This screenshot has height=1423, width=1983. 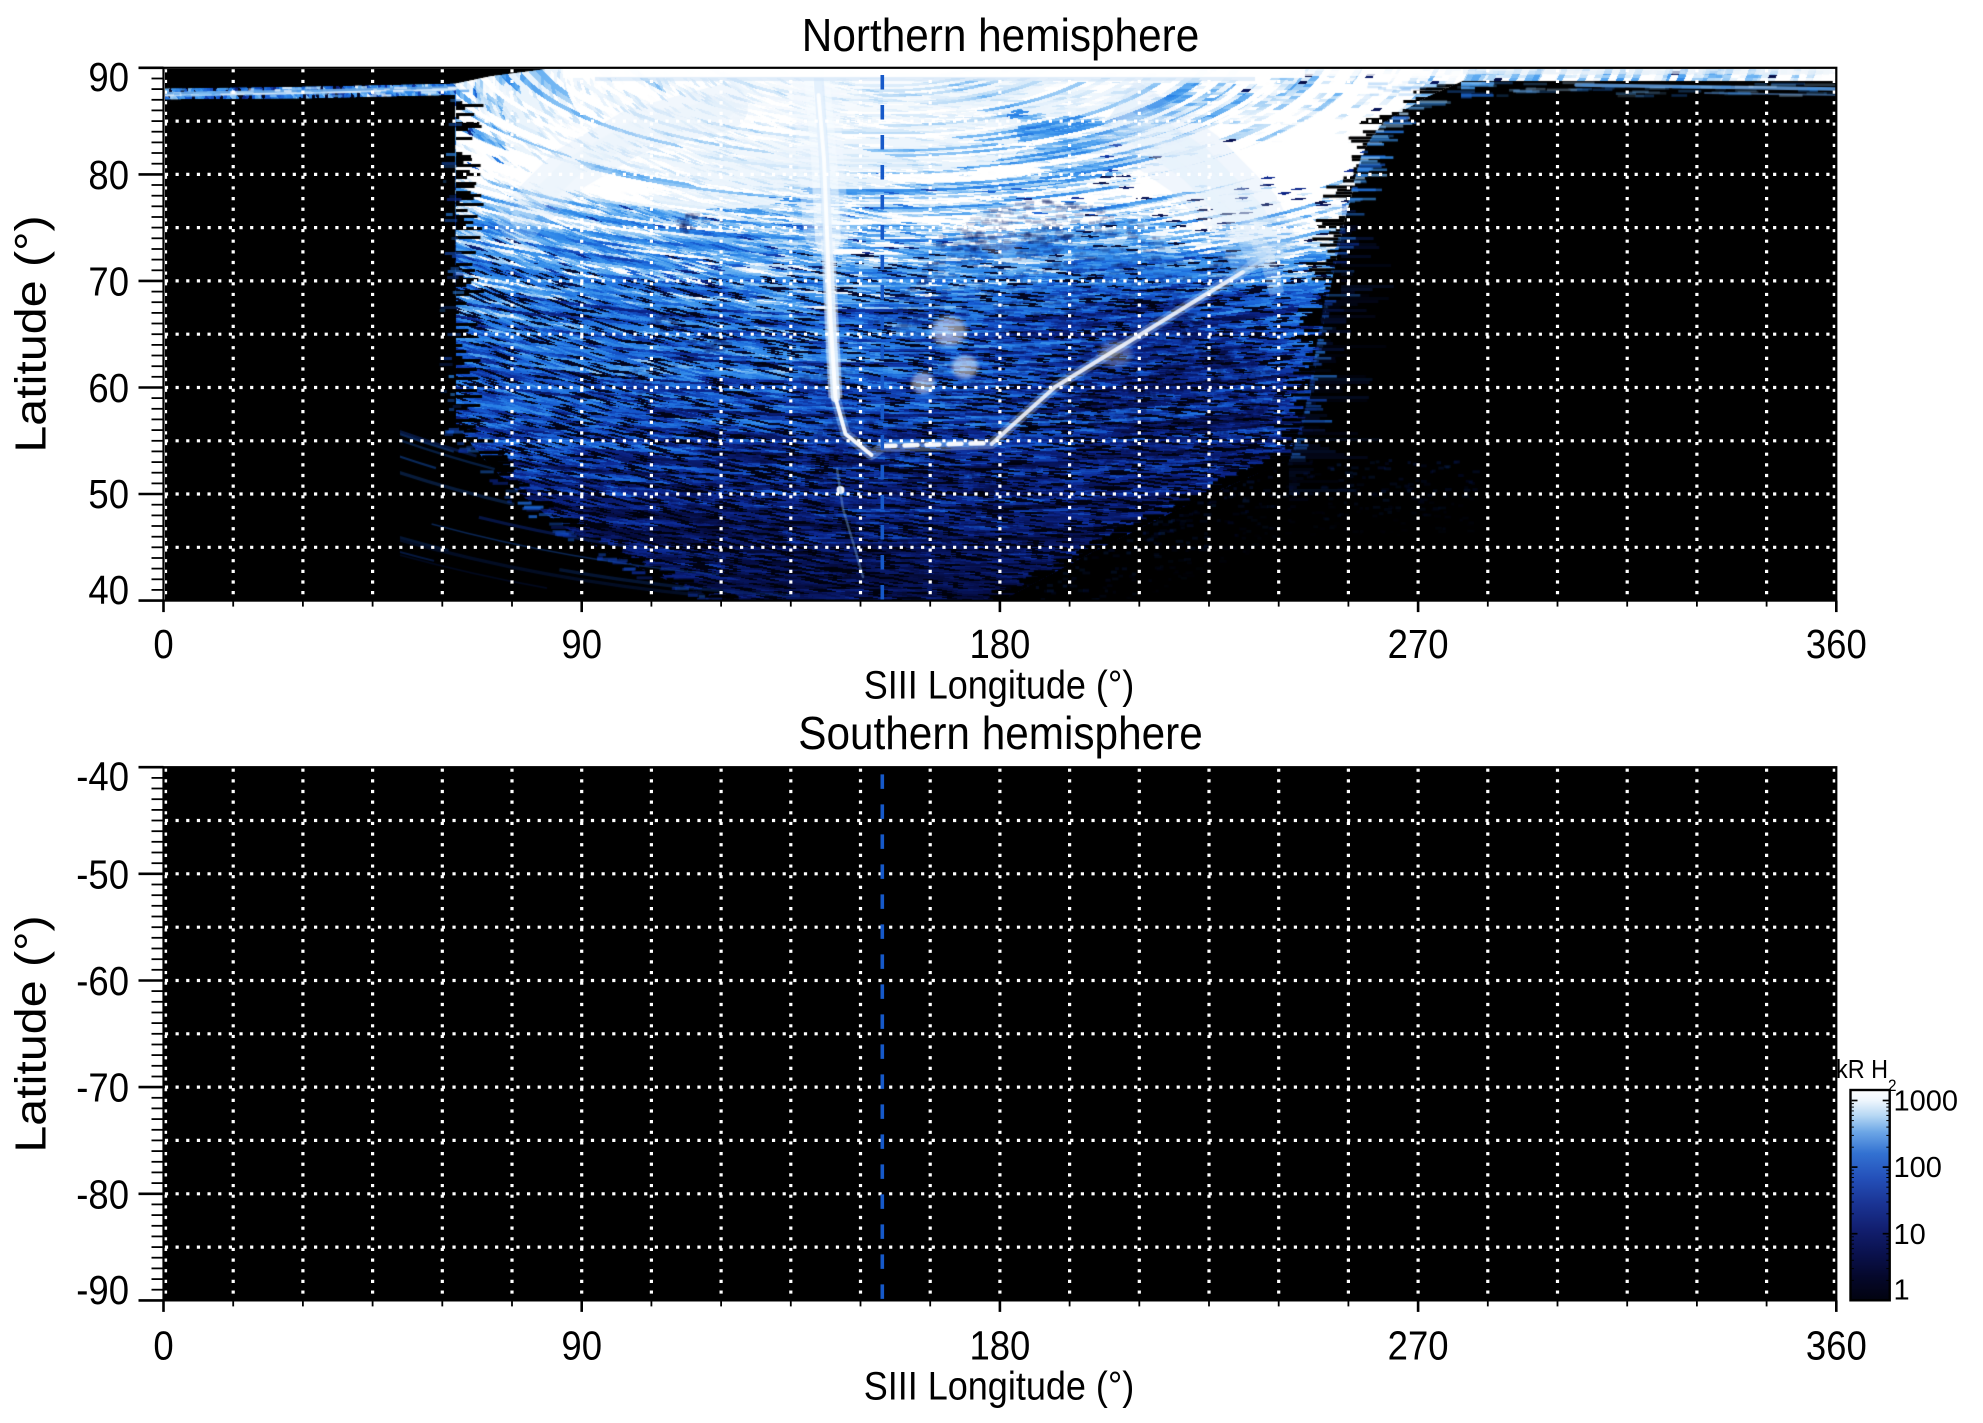 What do you see at coordinates (102, 874) in the screenshot?
I see `svg-text: -50` at bounding box center [102, 874].